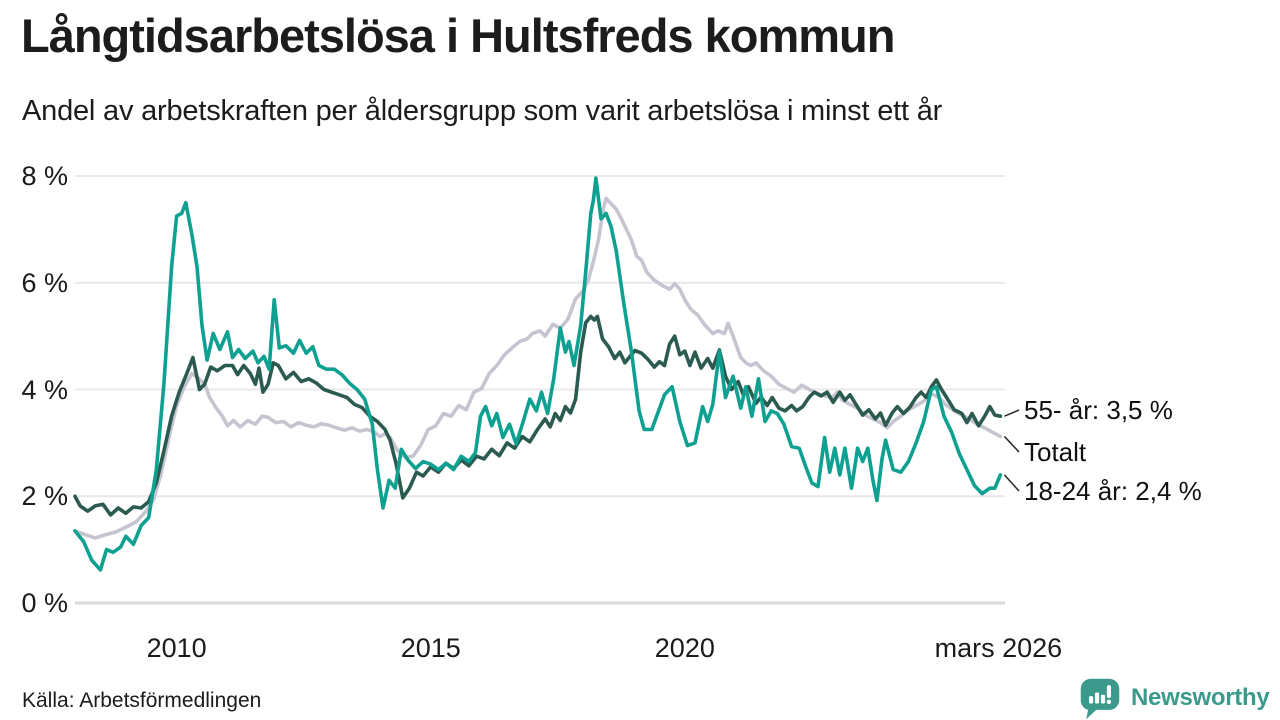 The height and width of the screenshot is (720, 1280). I want to click on x-axis-tick-2010: 2010, so click(176, 648).